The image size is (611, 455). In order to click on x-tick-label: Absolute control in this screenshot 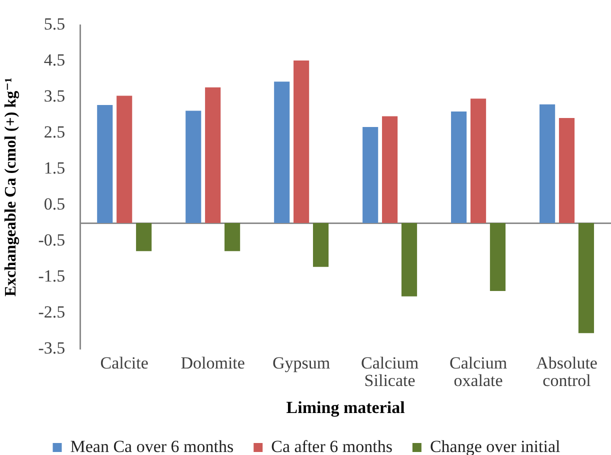, I will do `click(567, 371)`.